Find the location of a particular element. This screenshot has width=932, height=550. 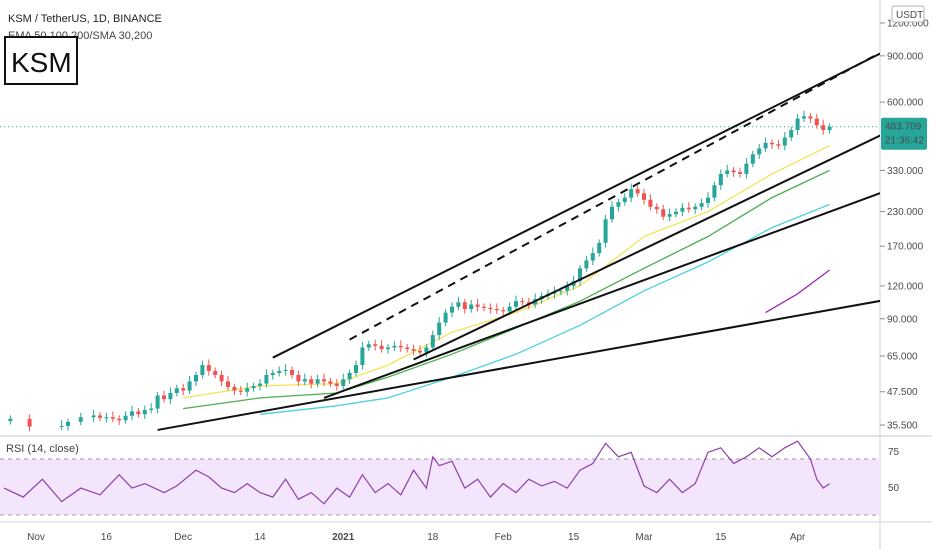

x-tick-label: 16 is located at coordinates (107, 537).